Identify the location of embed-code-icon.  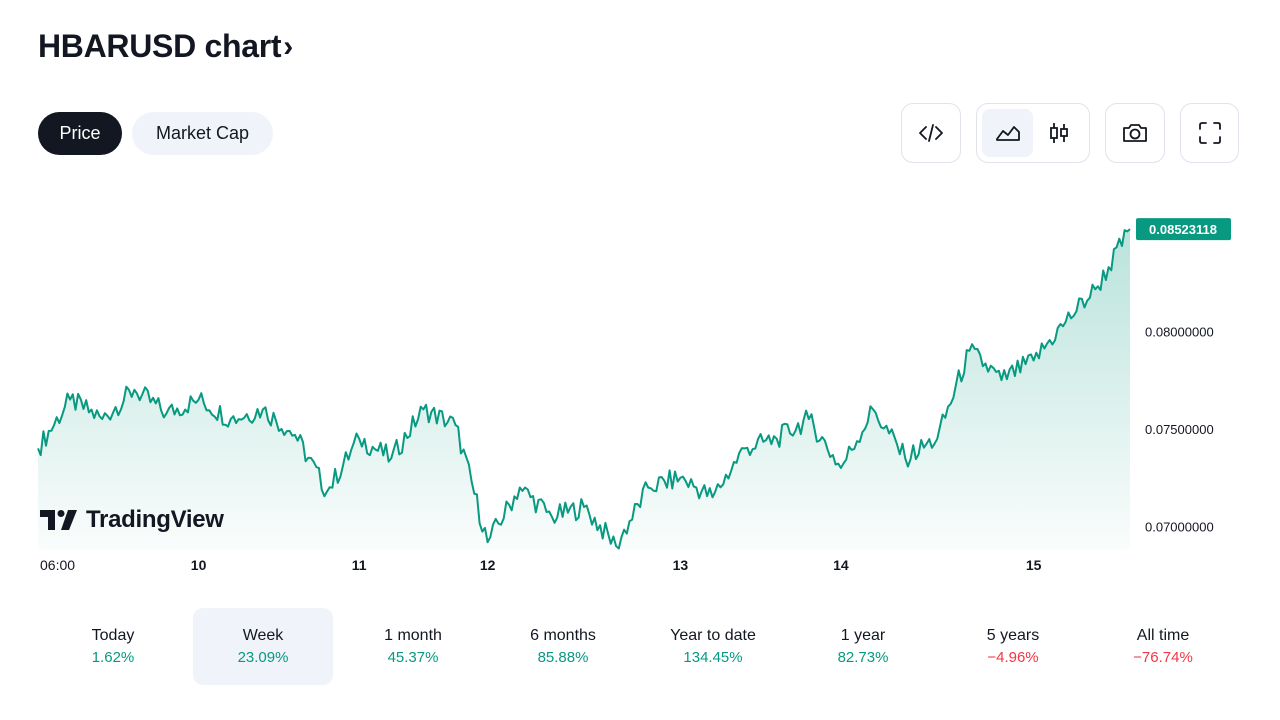
(931, 133).